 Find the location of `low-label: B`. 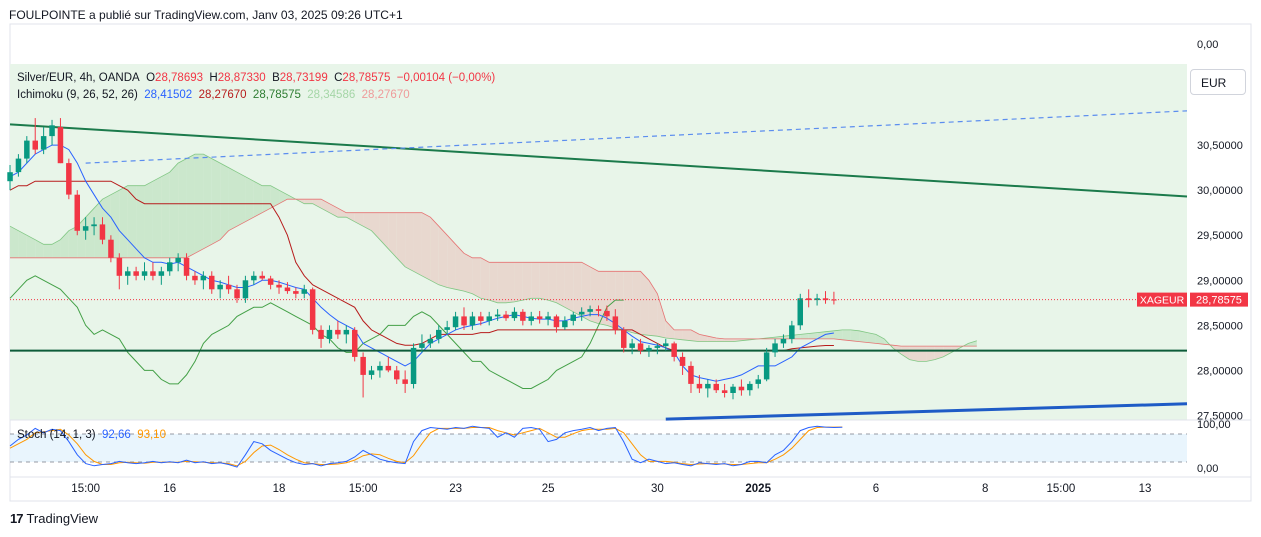

low-label: B is located at coordinates (276, 78).